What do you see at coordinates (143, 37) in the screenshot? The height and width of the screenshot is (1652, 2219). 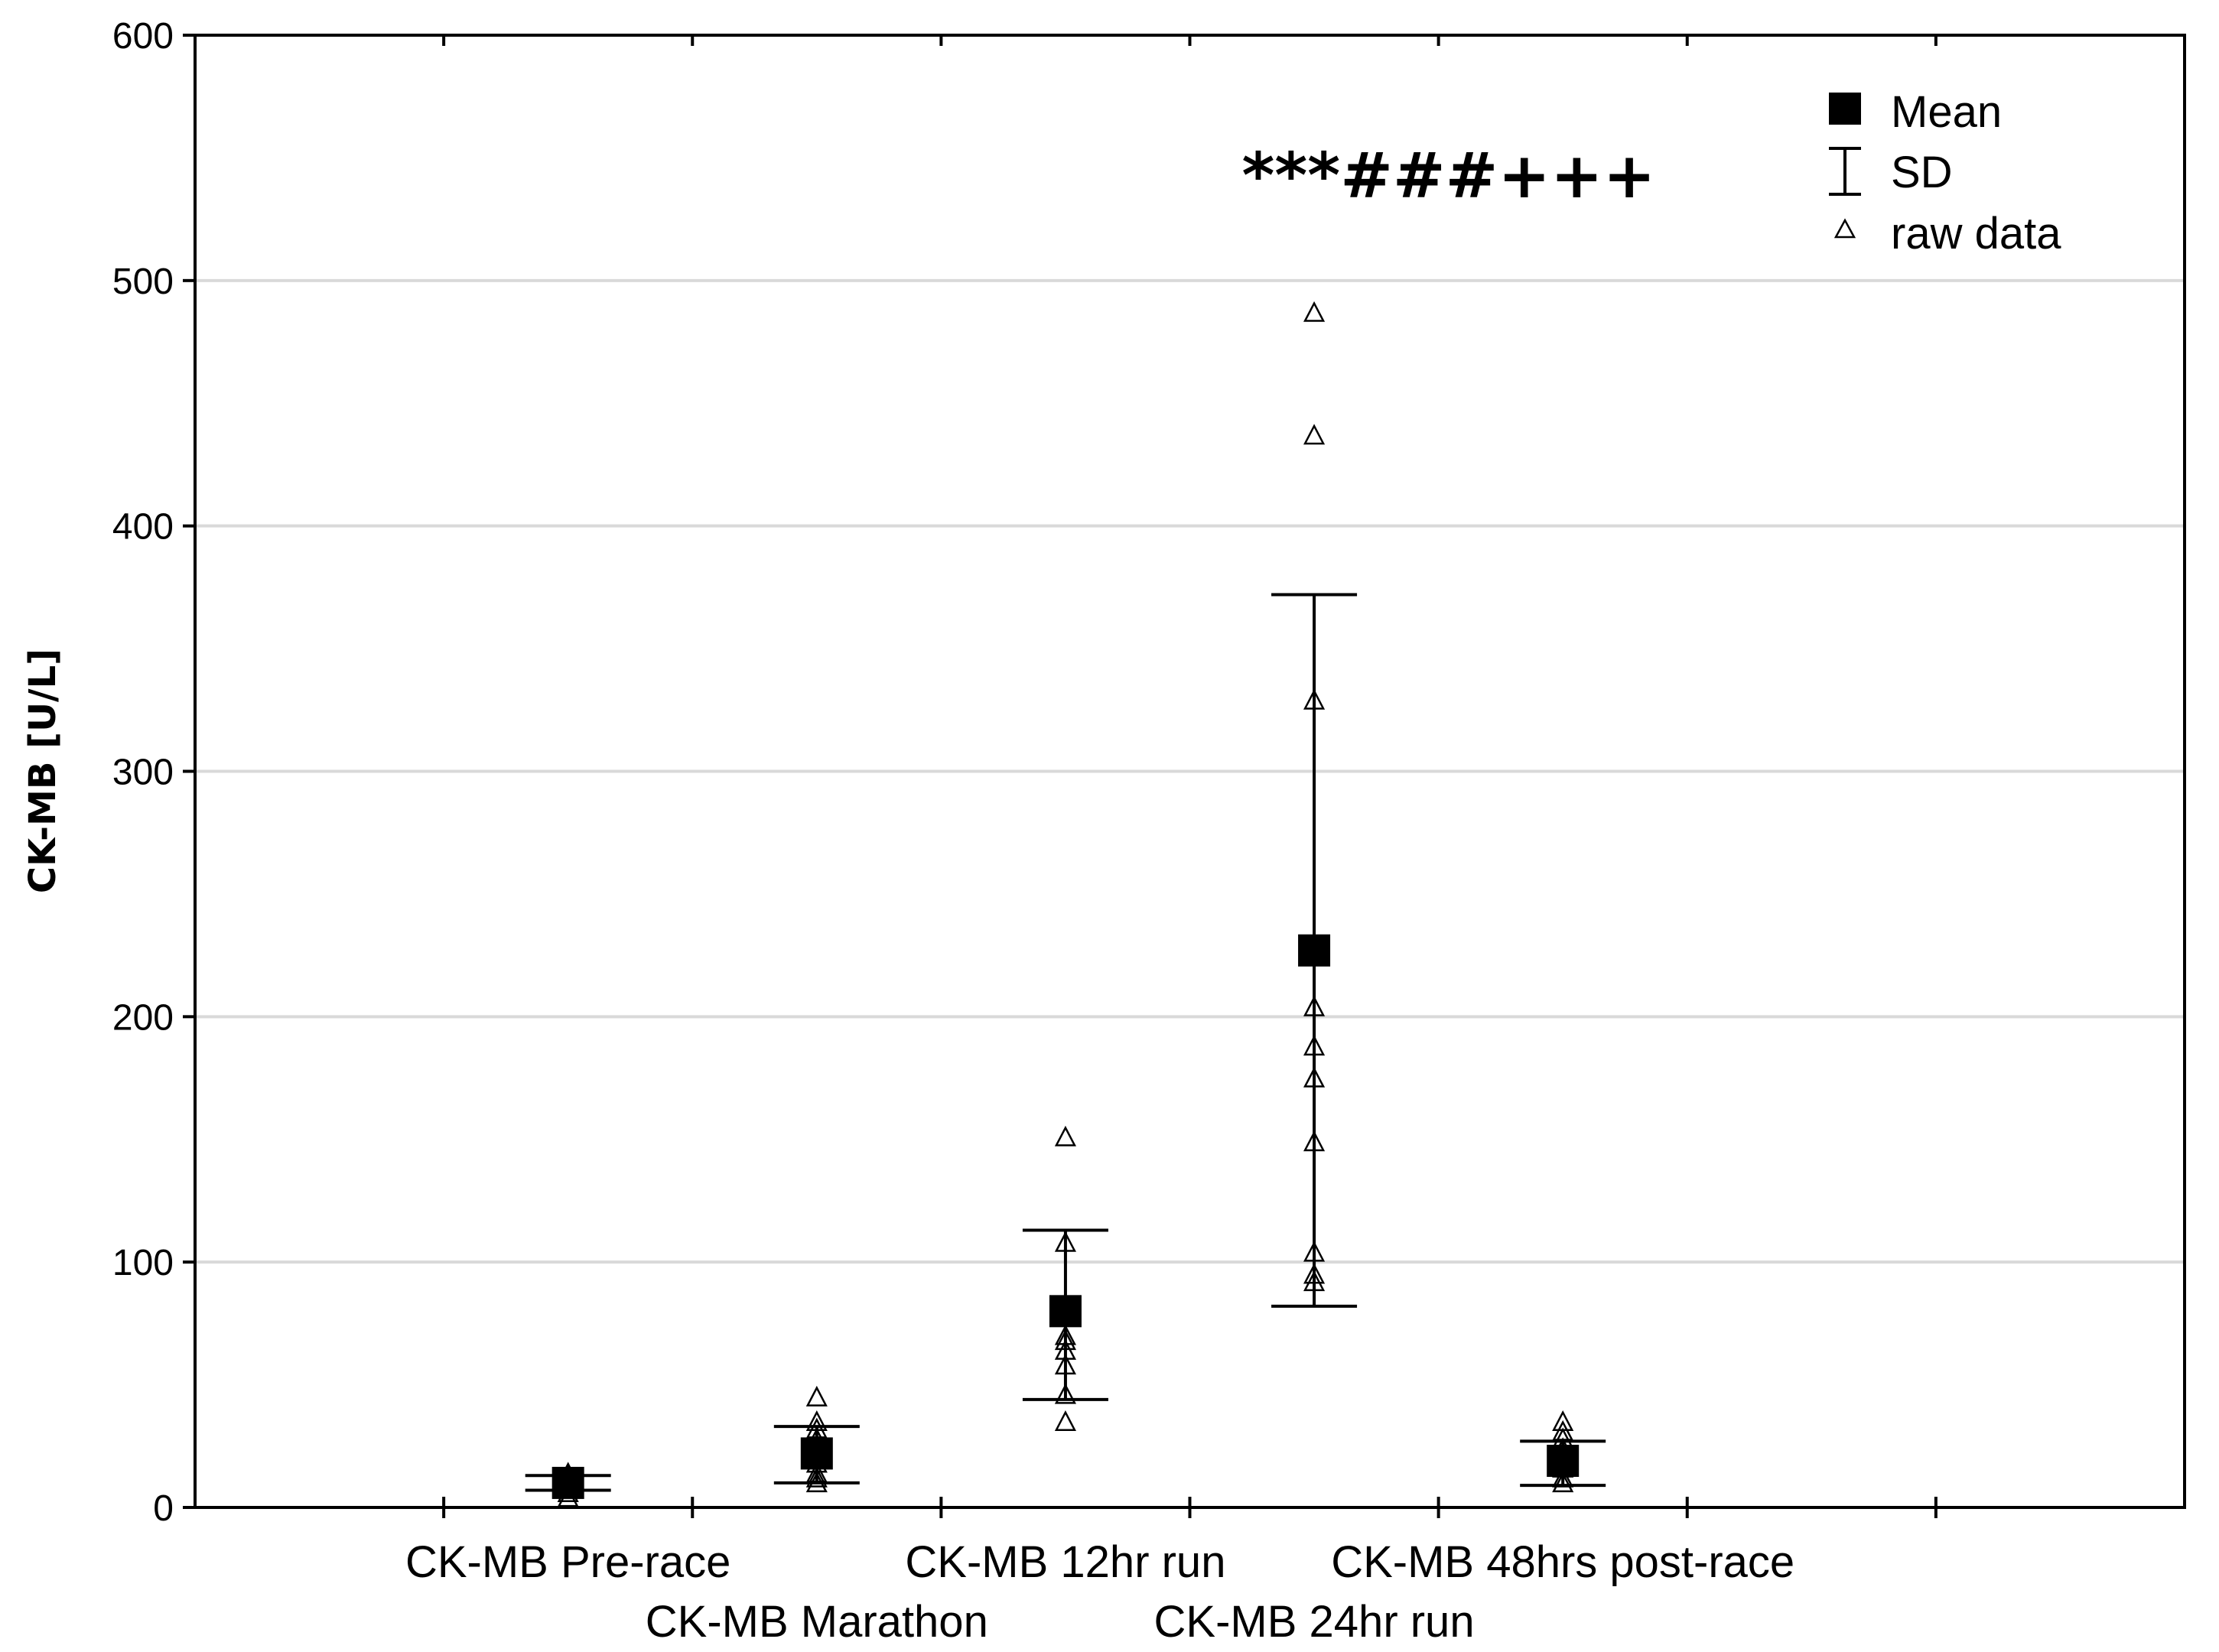 I see `y-tick-label: 600` at bounding box center [143, 37].